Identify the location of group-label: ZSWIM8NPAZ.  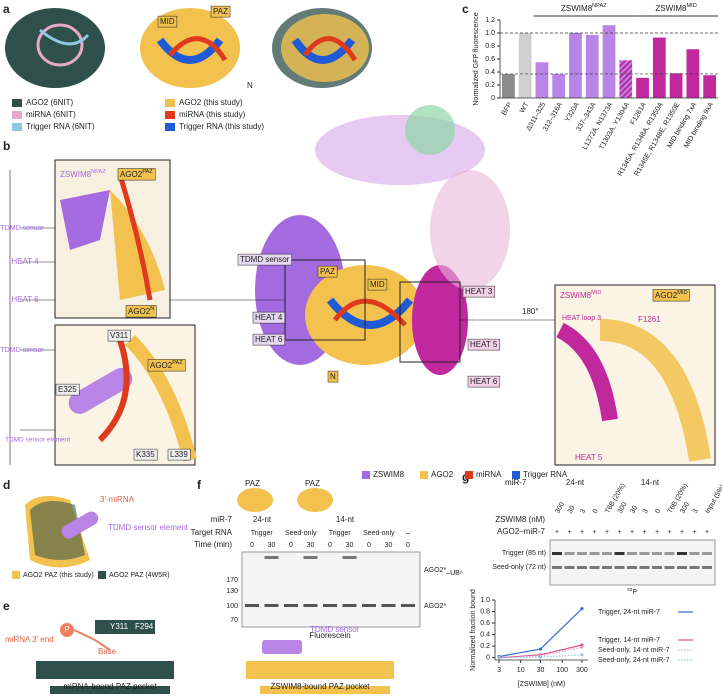
(584, 8).